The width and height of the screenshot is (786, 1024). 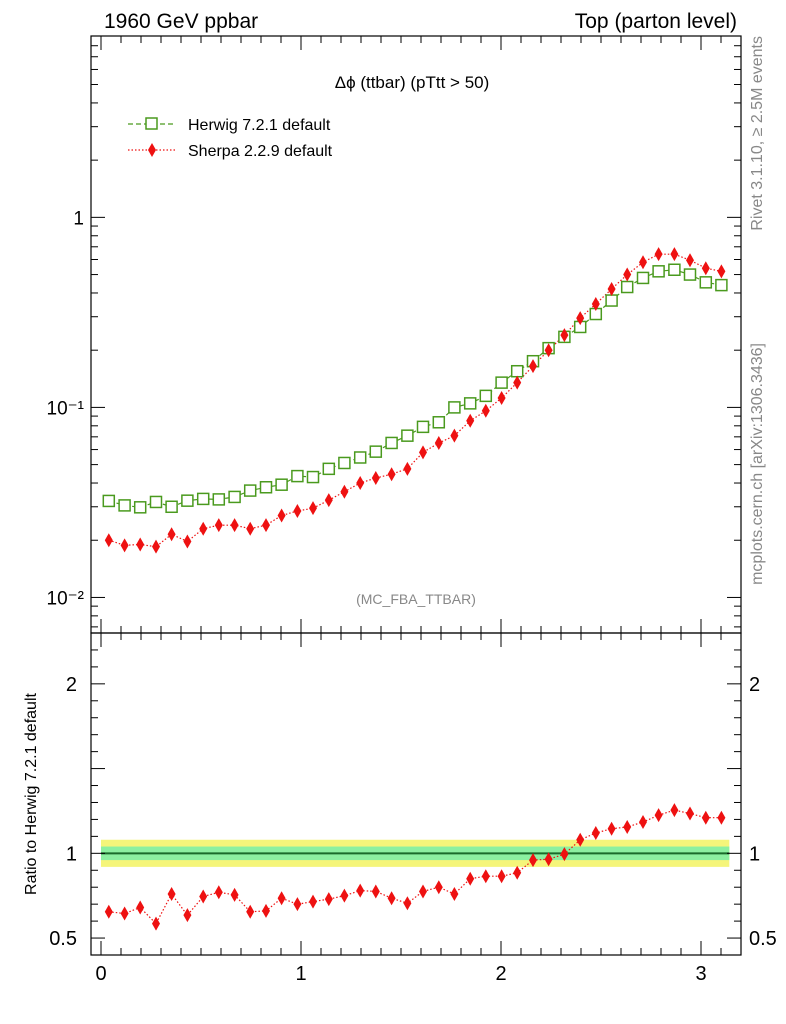 I want to click on ratio-ylabel: Ratio to Herwig 7.2.1 default, so click(x=31, y=794).